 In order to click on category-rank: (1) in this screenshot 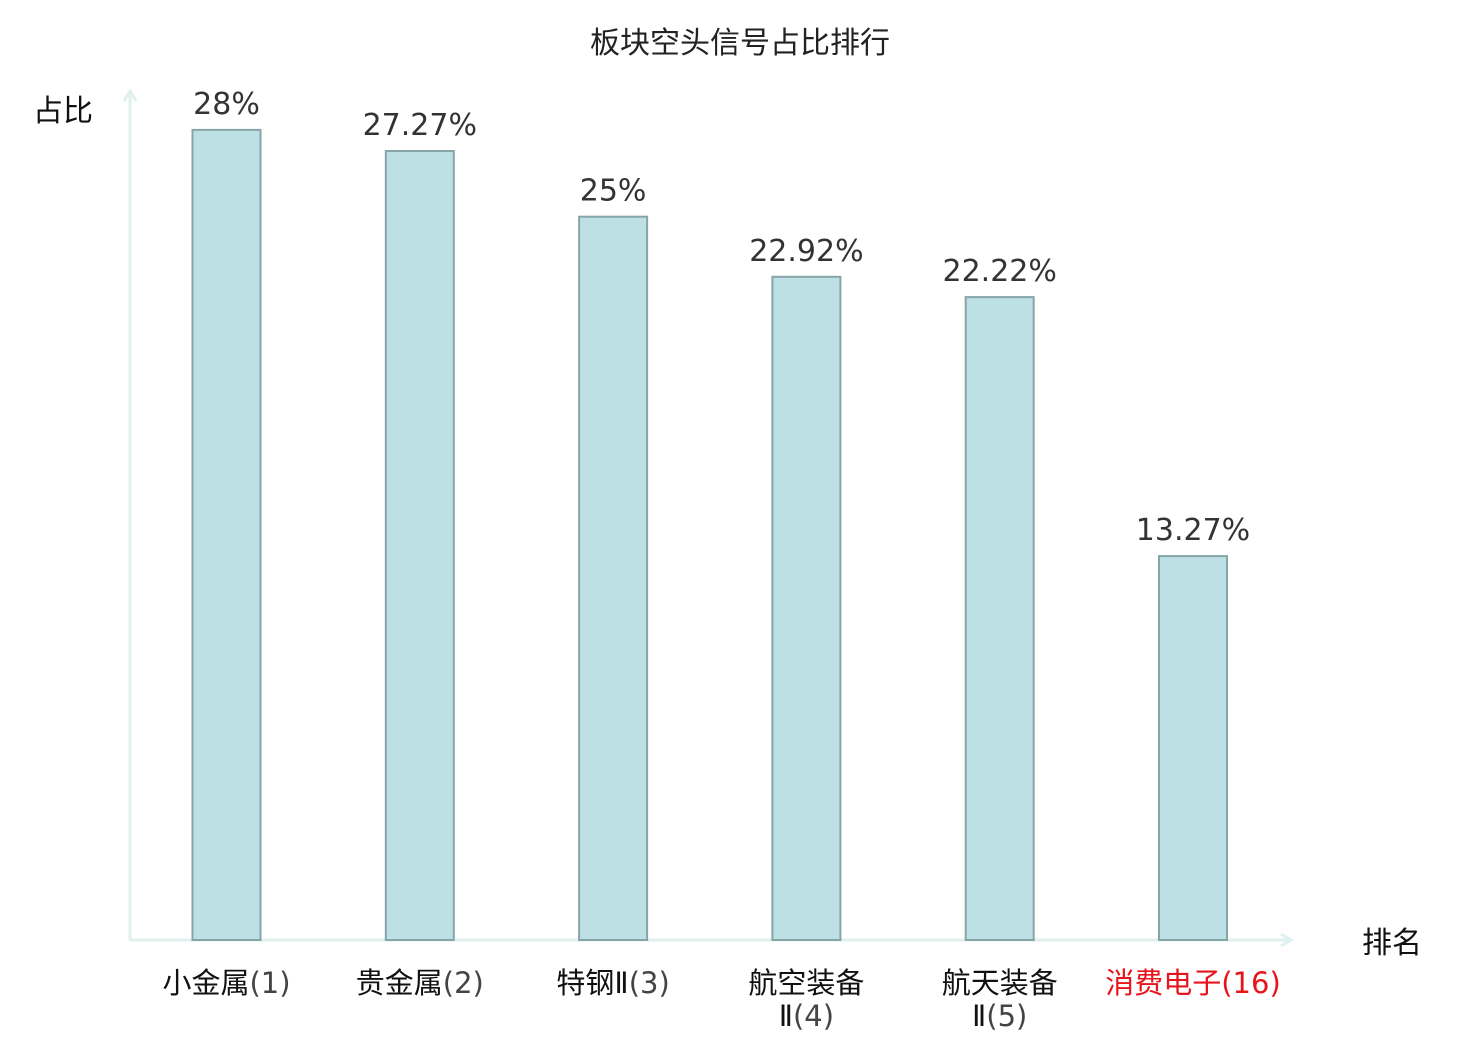, I will do `click(269, 983)`.